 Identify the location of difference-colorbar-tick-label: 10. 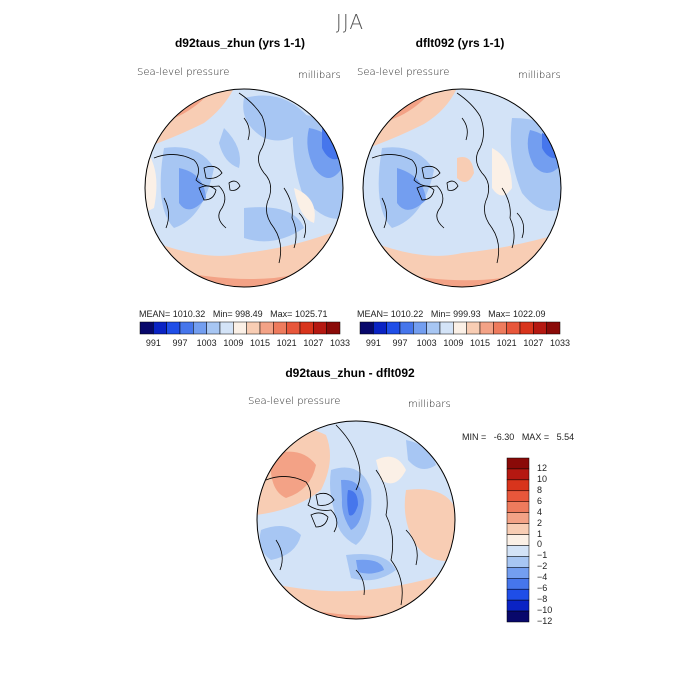
(542, 478).